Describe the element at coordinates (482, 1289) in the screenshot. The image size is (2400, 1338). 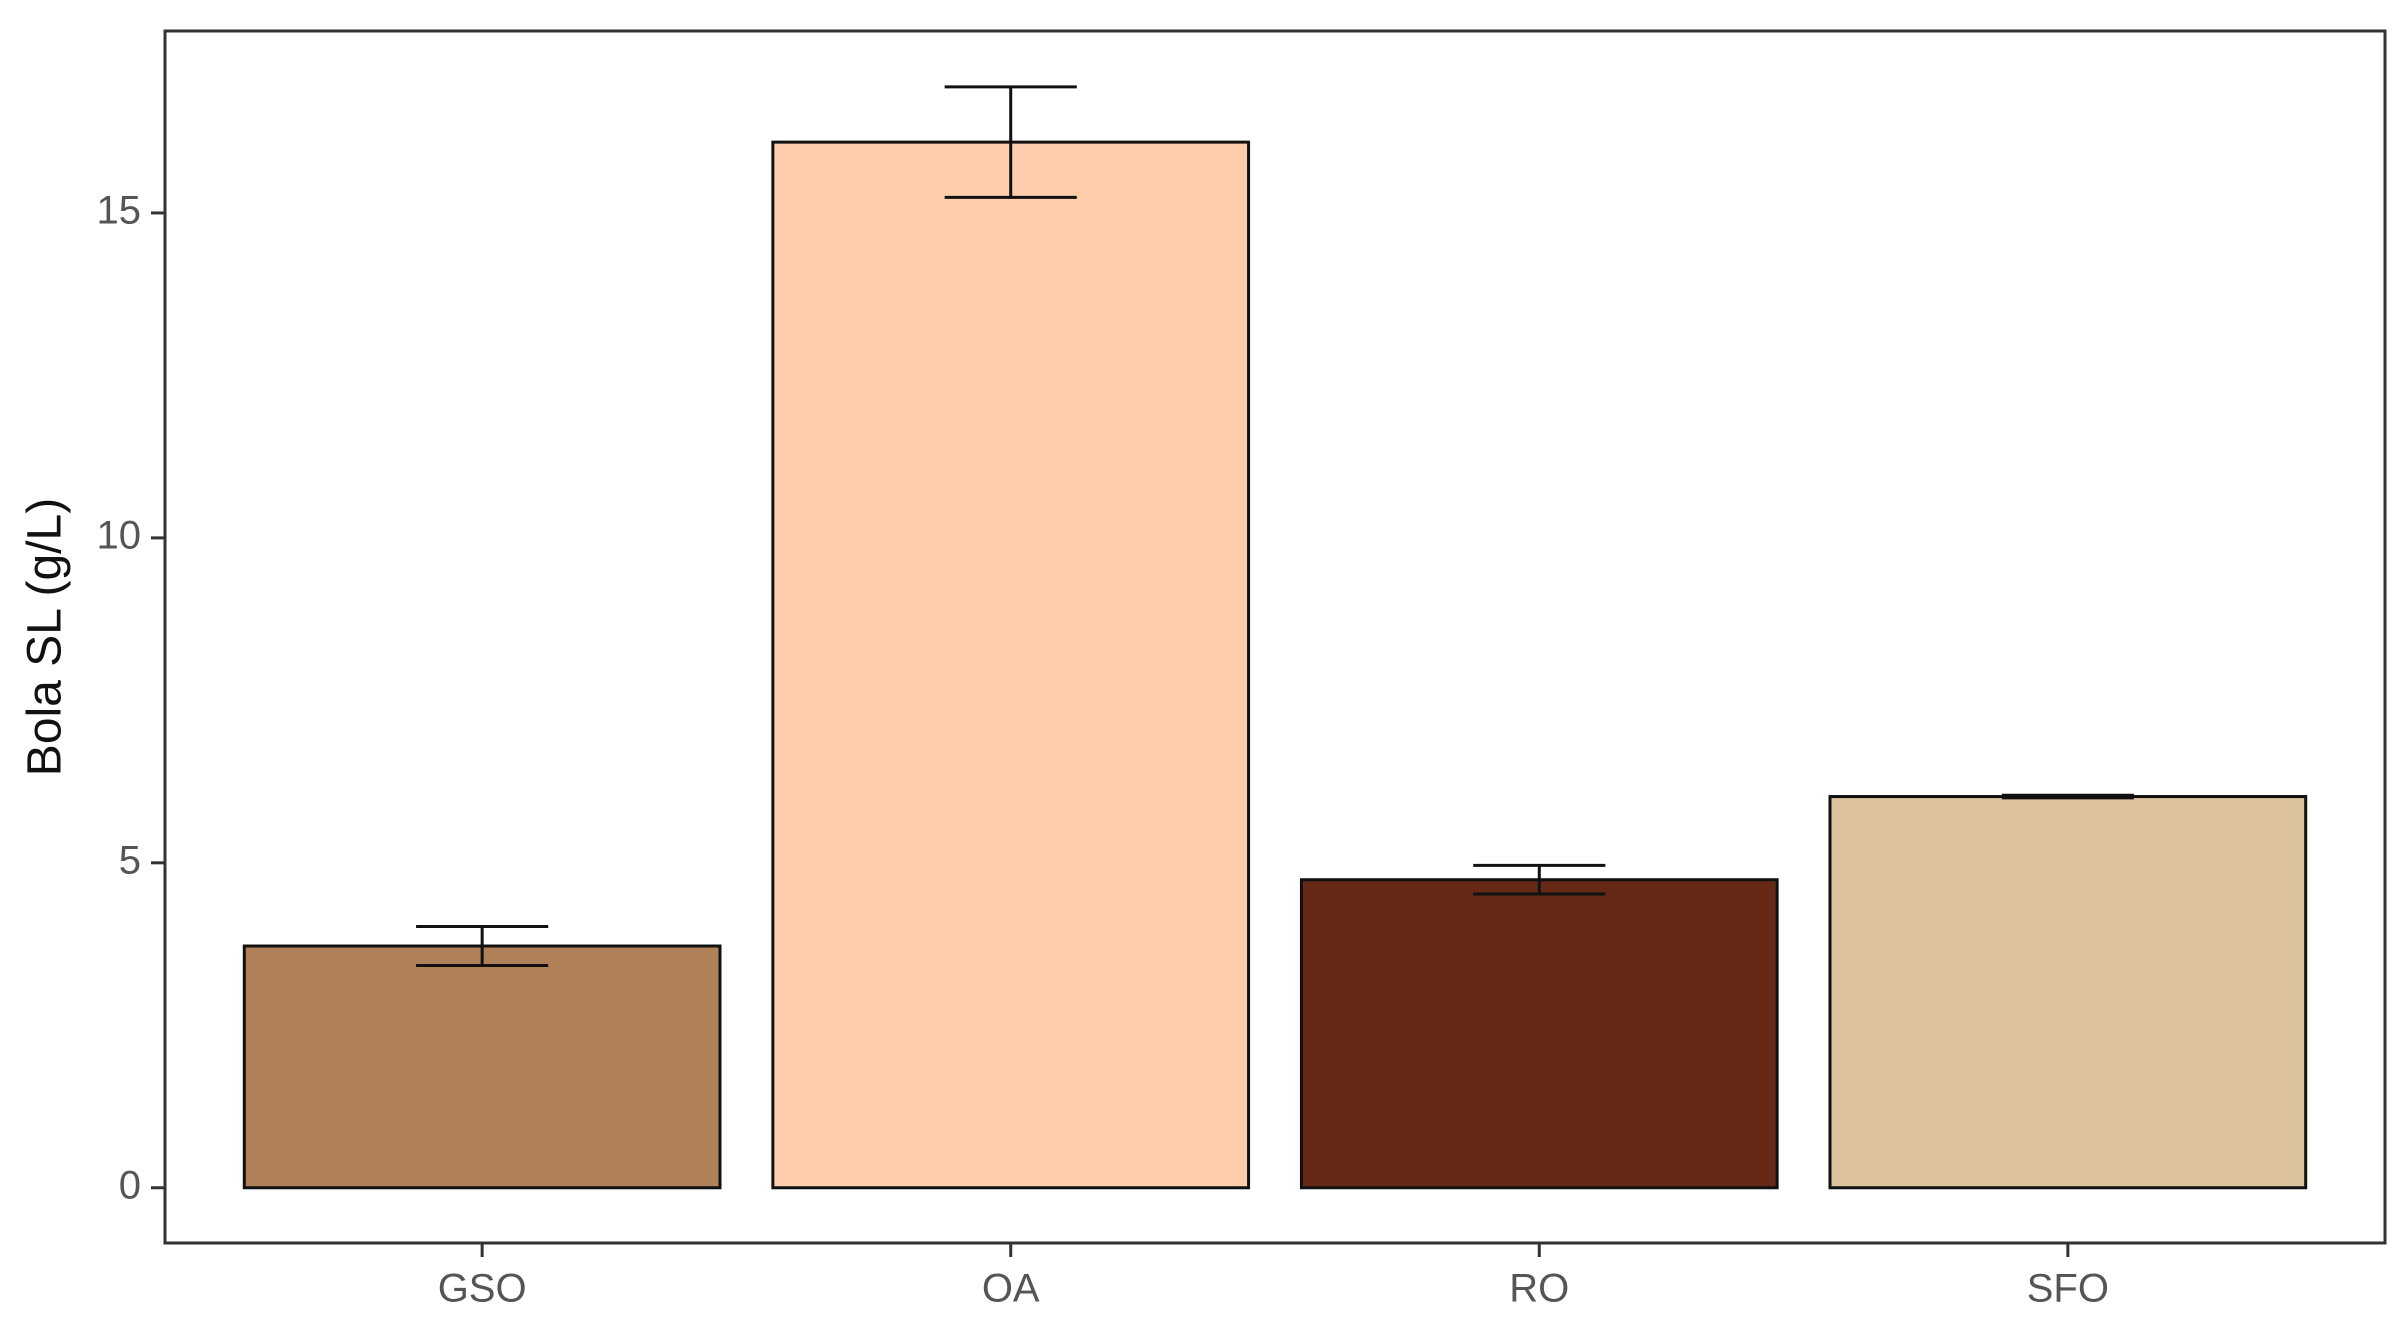
I see `x-tick-label: GSO` at that location.